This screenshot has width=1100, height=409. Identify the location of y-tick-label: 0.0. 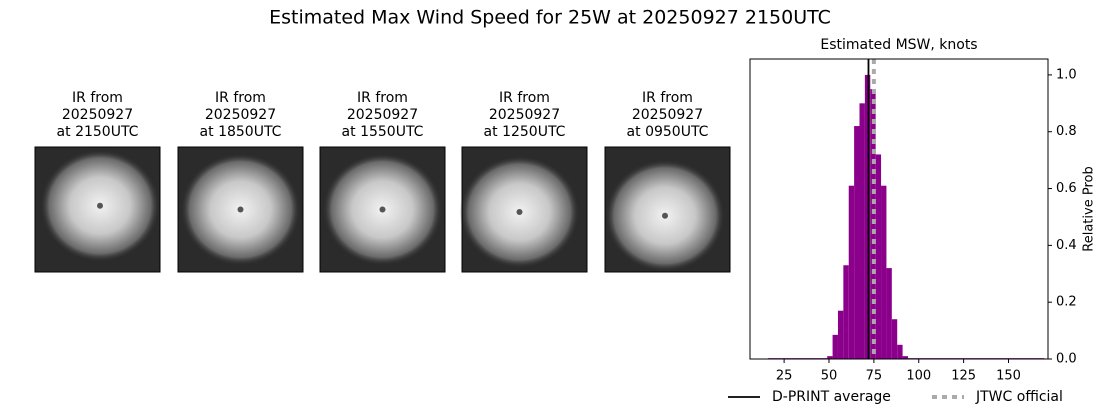
(1066, 359).